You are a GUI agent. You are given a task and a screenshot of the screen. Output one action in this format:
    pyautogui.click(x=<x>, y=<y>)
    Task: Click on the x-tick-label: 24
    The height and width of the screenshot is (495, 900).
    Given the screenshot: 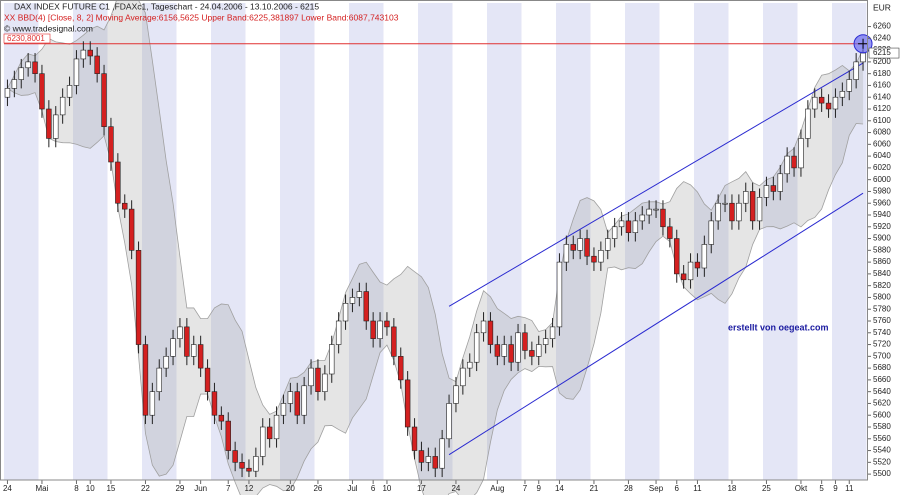 What is the action you would take?
    pyautogui.click(x=7, y=488)
    